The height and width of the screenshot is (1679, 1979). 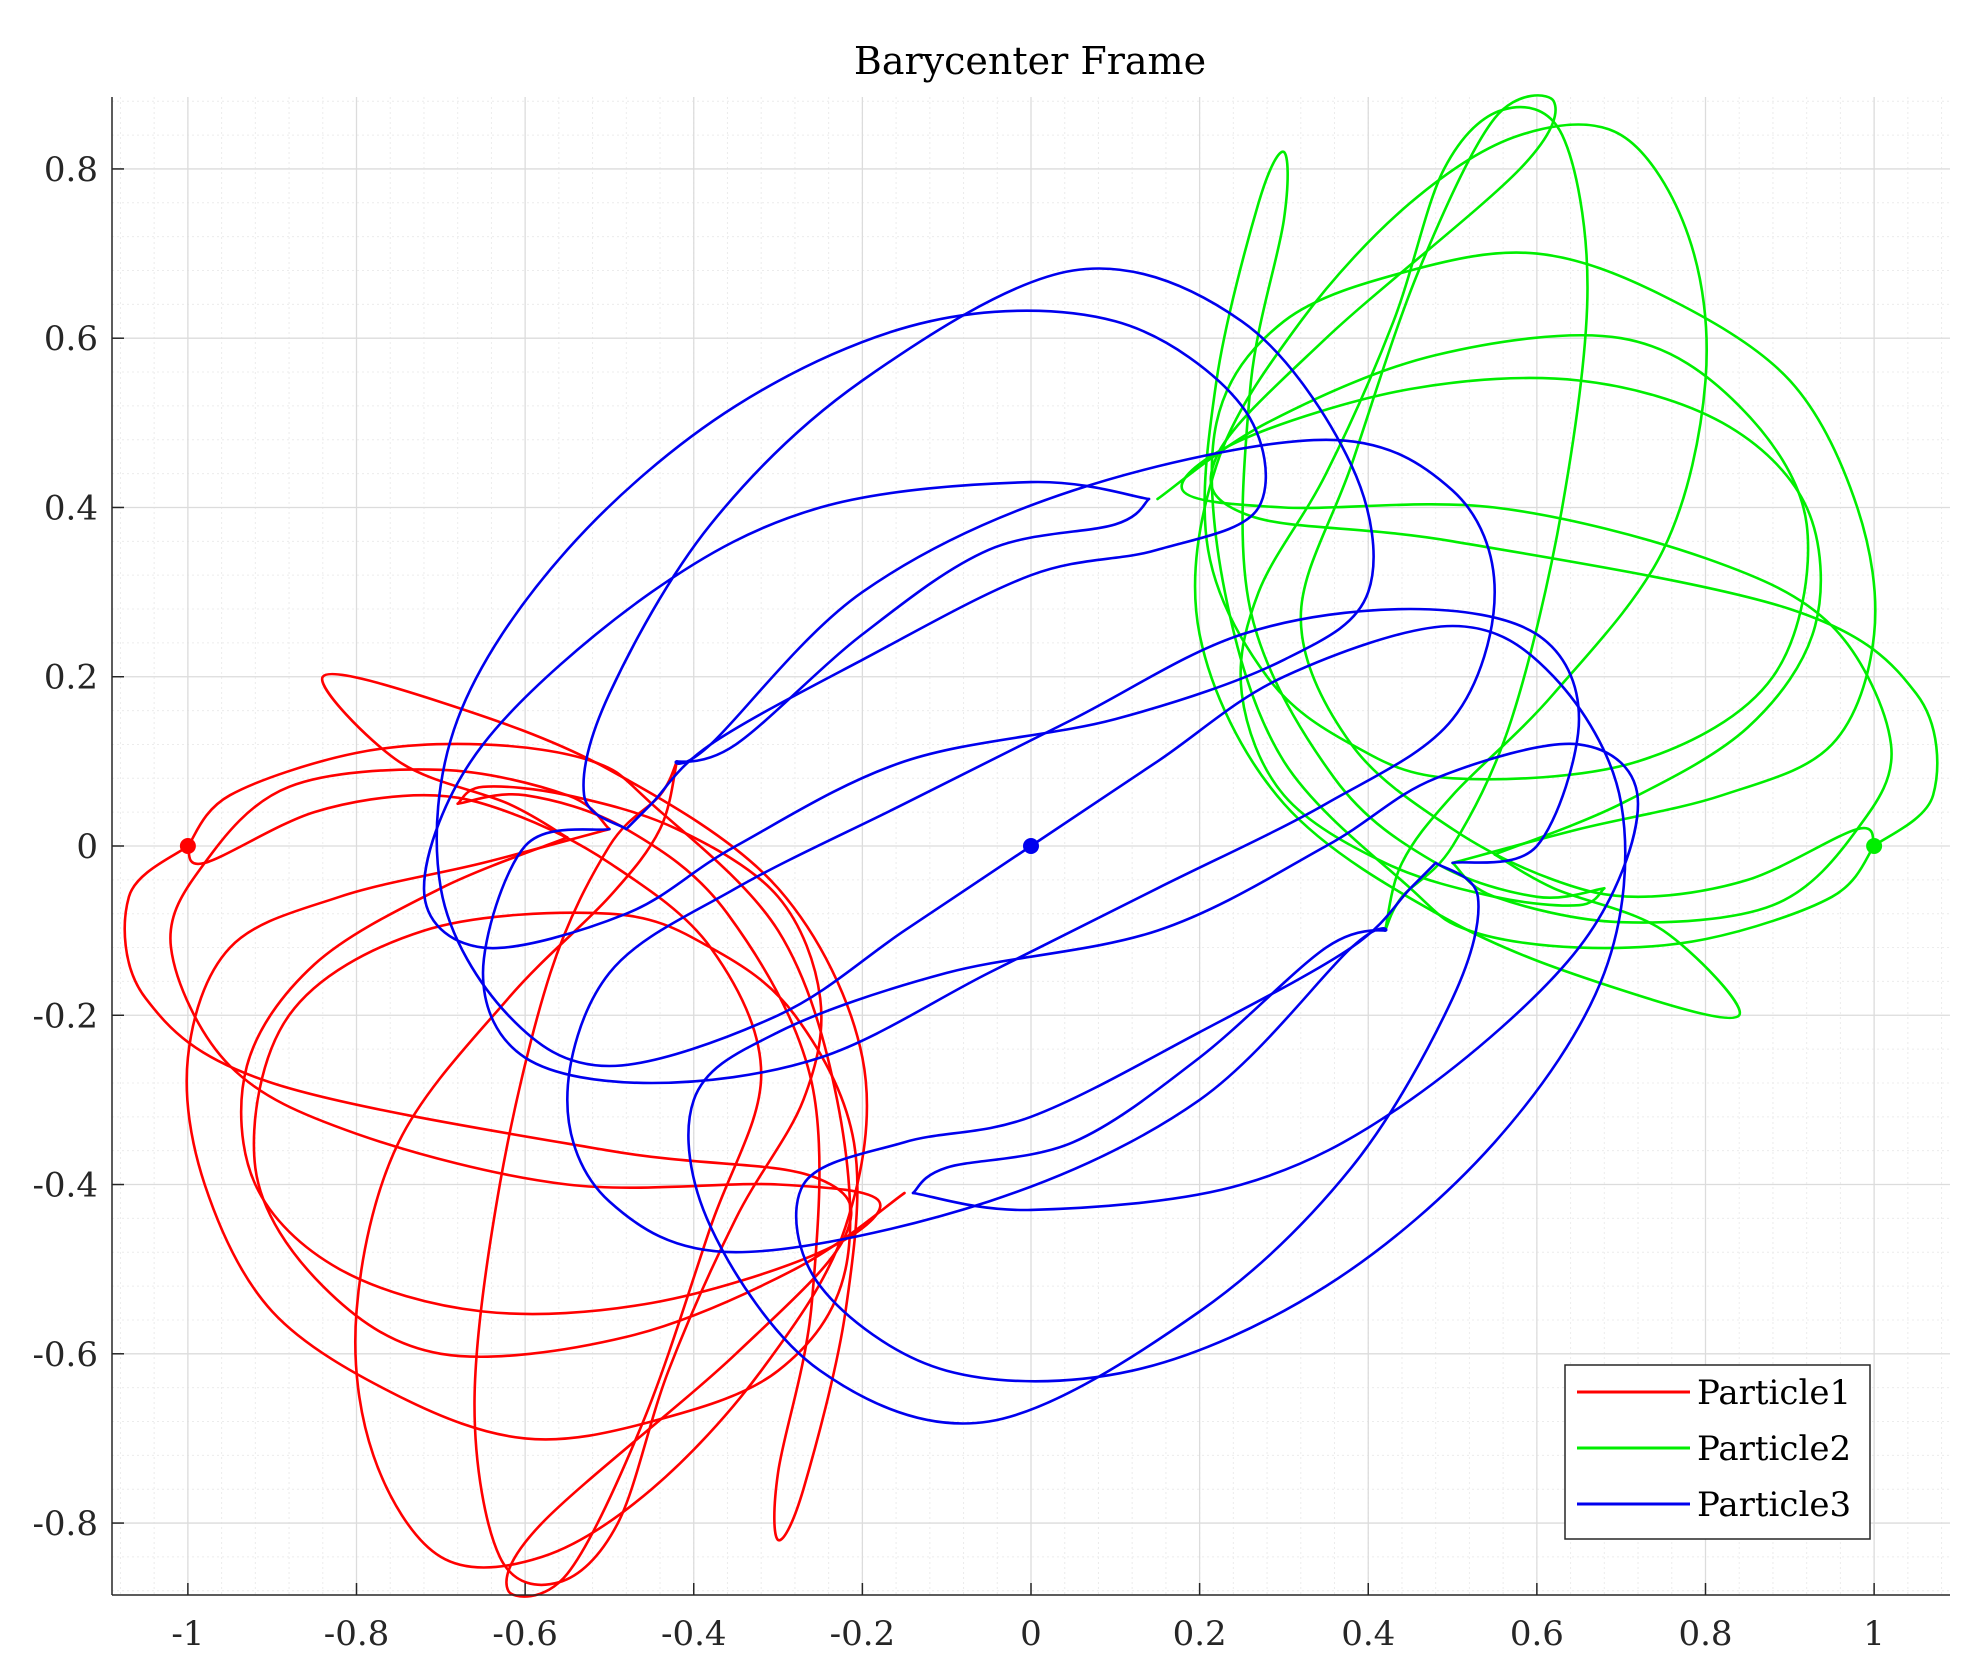 I want to click on x-tick-label: 0.6, so click(x=1537, y=1634).